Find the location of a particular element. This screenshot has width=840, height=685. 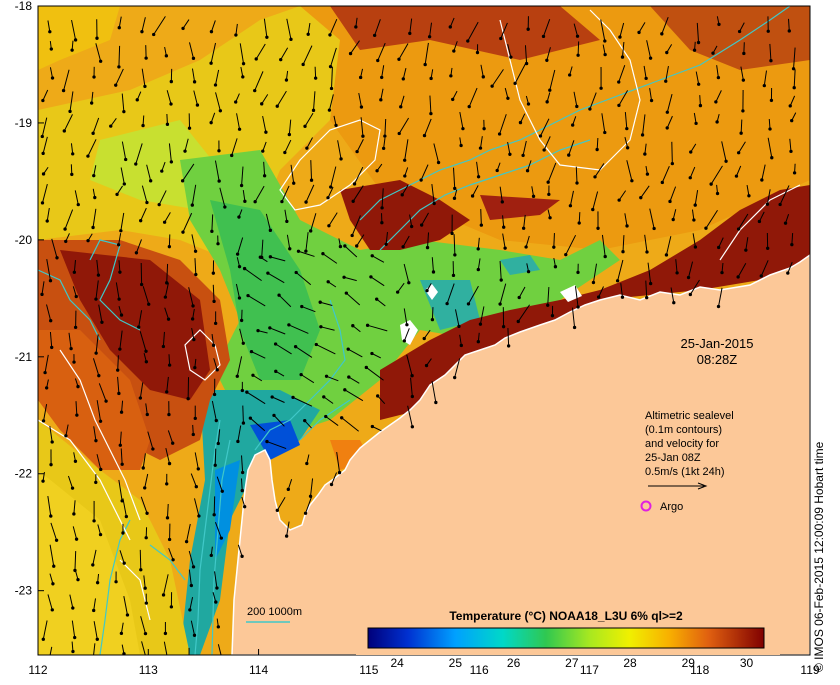

colorbar-tick-label: 28 is located at coordinates (630, 663).